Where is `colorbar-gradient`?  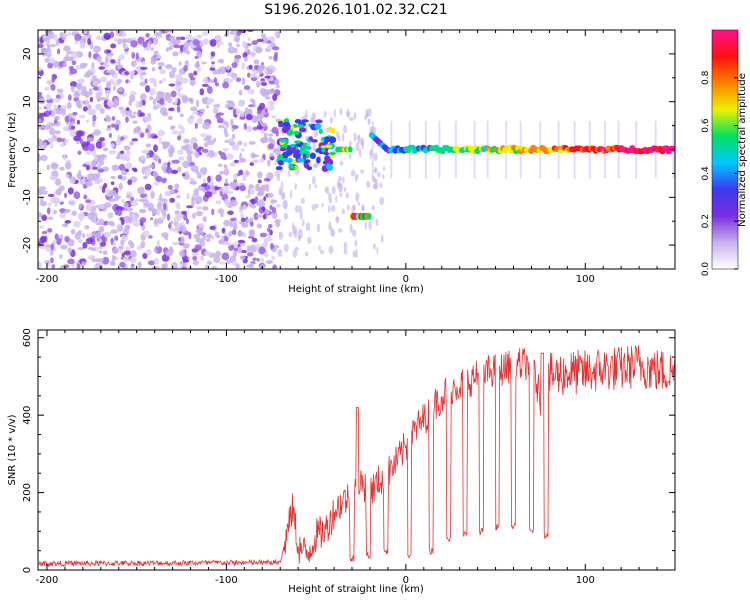 colorbar-gradient is located at coordinates (725, 149).